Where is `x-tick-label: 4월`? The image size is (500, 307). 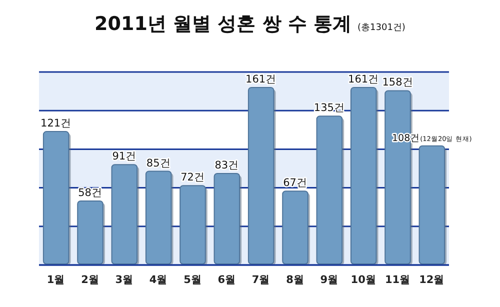 x-tick-label: 4월 is located at coordinates (158, 280).